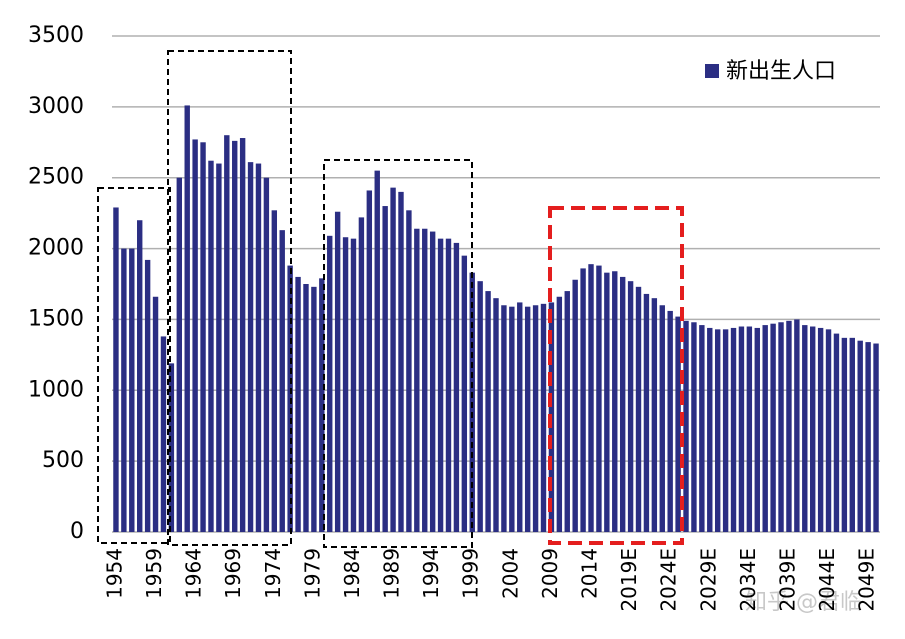 The height and width of the screenshot is (639, 905). I want to click on y-tick-label: 3500, so click(56, 35).